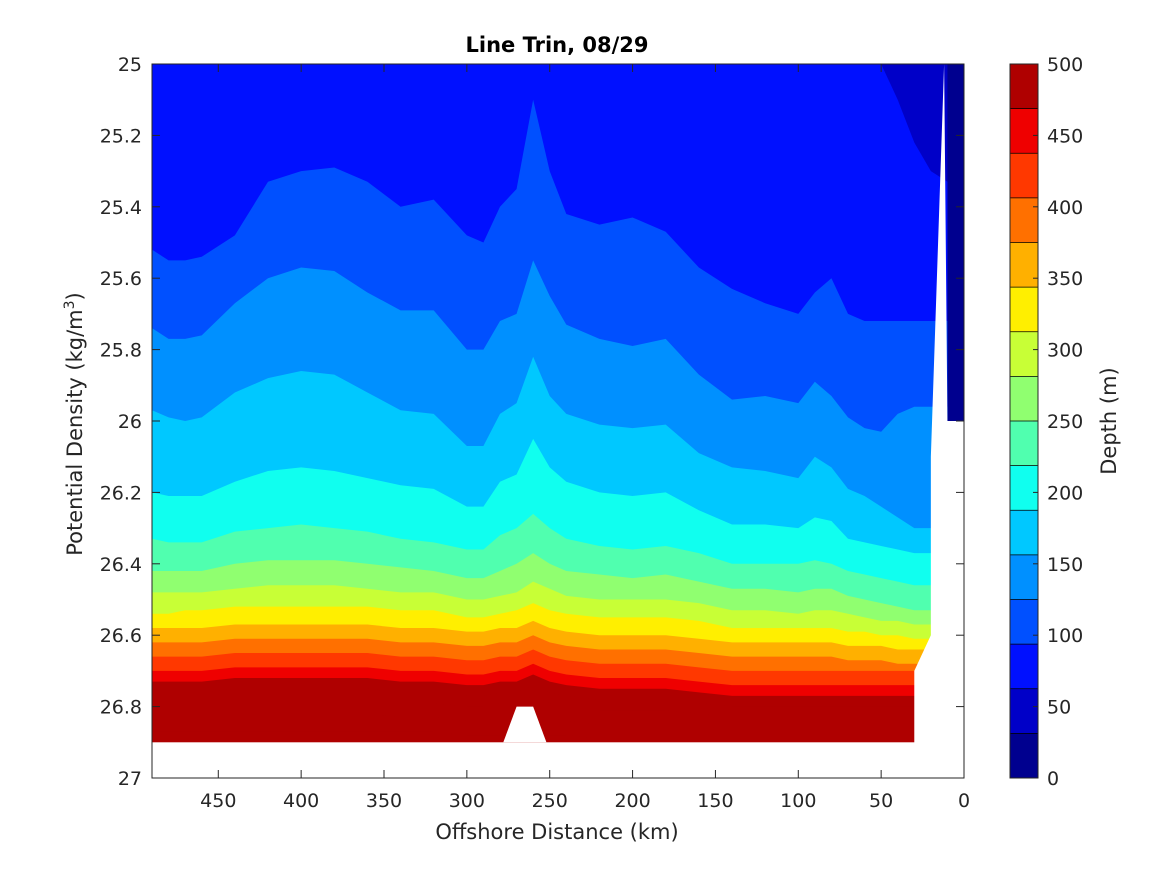 This screenshot has height=875, width=1167. Describe the element at coordinates (1065, 422) in the screenshot. I see `colorbar-tick-label: 250` at that location.